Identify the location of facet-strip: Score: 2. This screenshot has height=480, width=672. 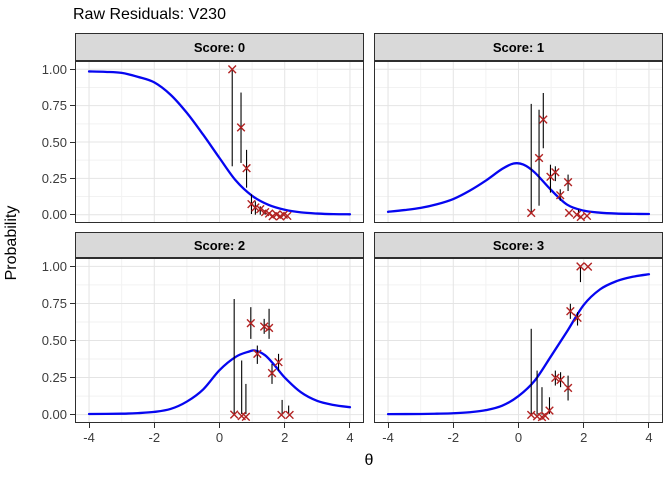
(219, 245).